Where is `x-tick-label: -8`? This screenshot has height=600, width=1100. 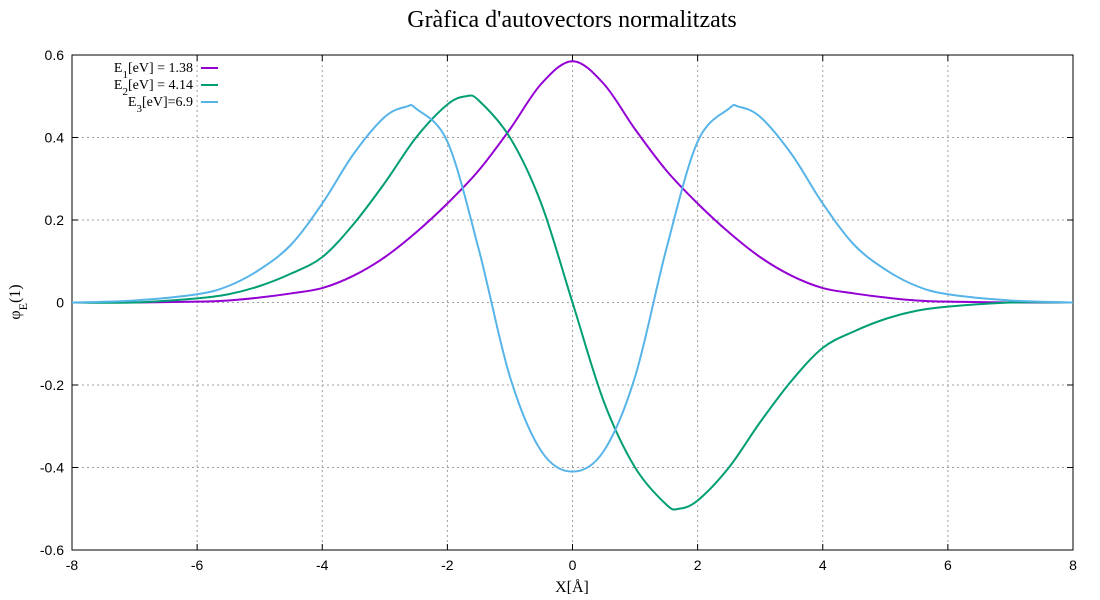
x-tick-label: -8 is located at coordinates (72, 565).